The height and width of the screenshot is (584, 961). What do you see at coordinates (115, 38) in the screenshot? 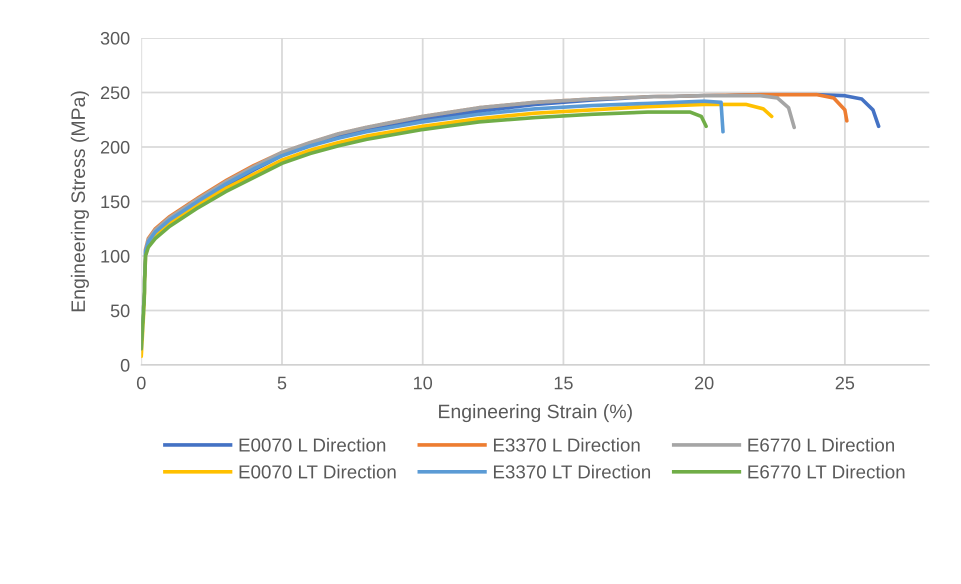
I see `y-tick-label: 300` at bounding box center [115, 38].